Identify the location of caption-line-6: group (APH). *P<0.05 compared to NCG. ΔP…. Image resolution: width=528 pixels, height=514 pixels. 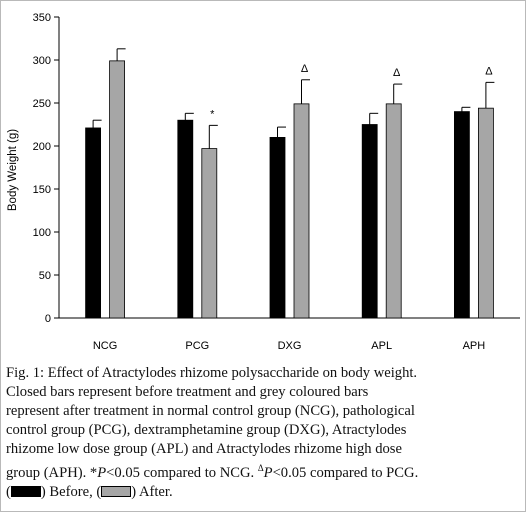
(265, 471).